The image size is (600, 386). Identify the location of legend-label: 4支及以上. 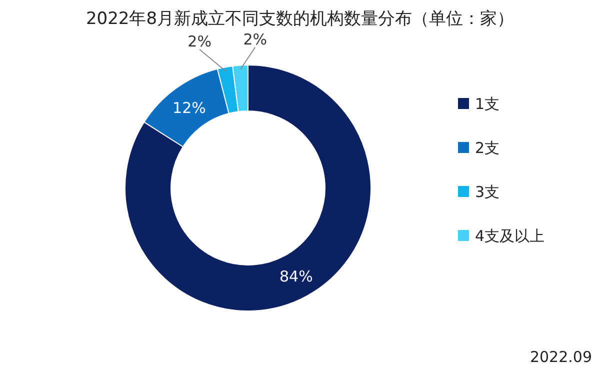
(510, 236).